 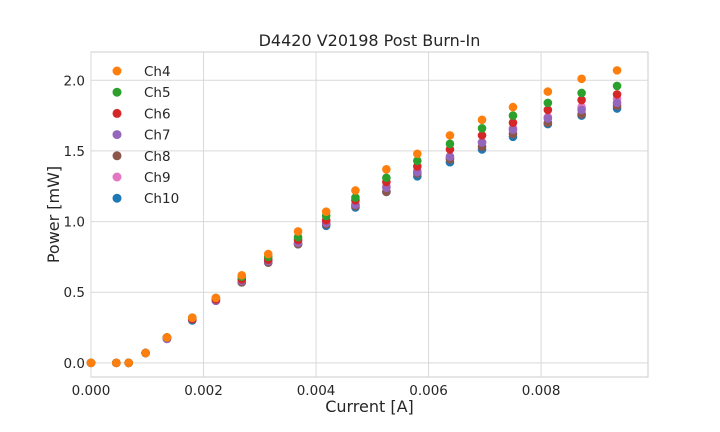 What do you see at coordinates (203, 391) in the screenshot?
I see `x-tick-label: 0.002` at bounding box center [203, 391].